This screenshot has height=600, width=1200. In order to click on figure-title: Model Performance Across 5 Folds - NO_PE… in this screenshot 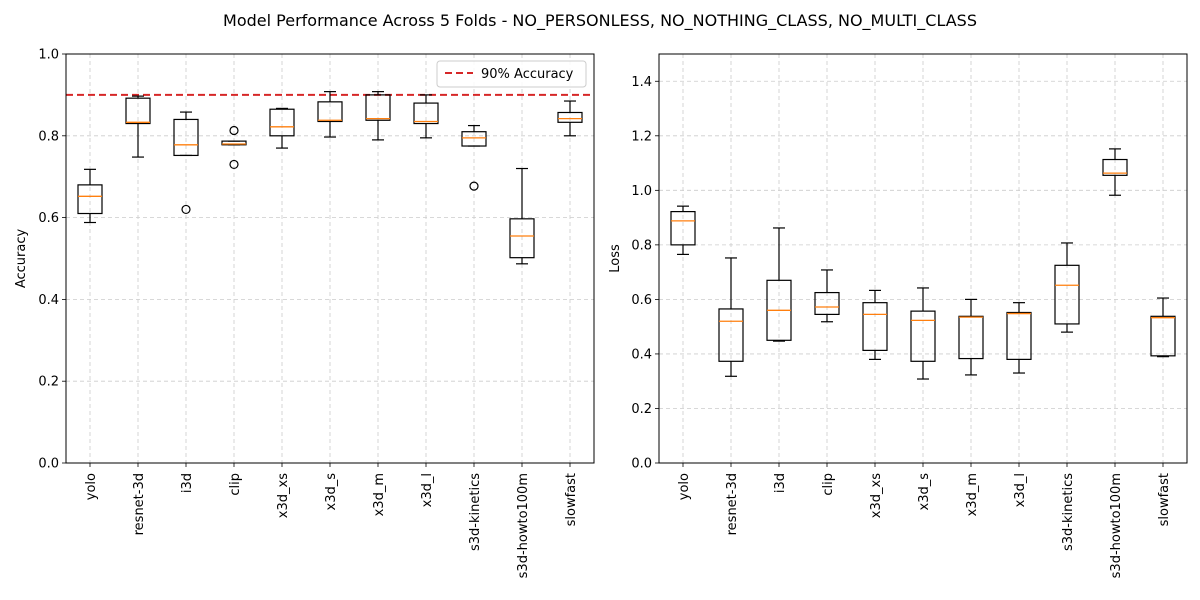, I will do `click(600, 21)`.